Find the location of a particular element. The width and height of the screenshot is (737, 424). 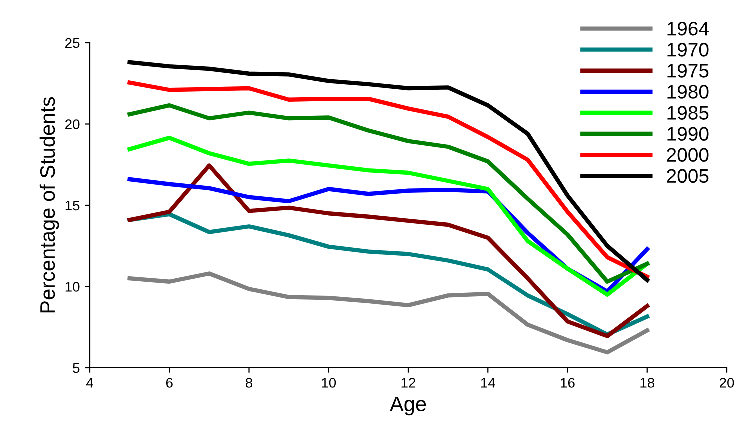

x-tick-label: 20 is located at coordinates (727, 383).